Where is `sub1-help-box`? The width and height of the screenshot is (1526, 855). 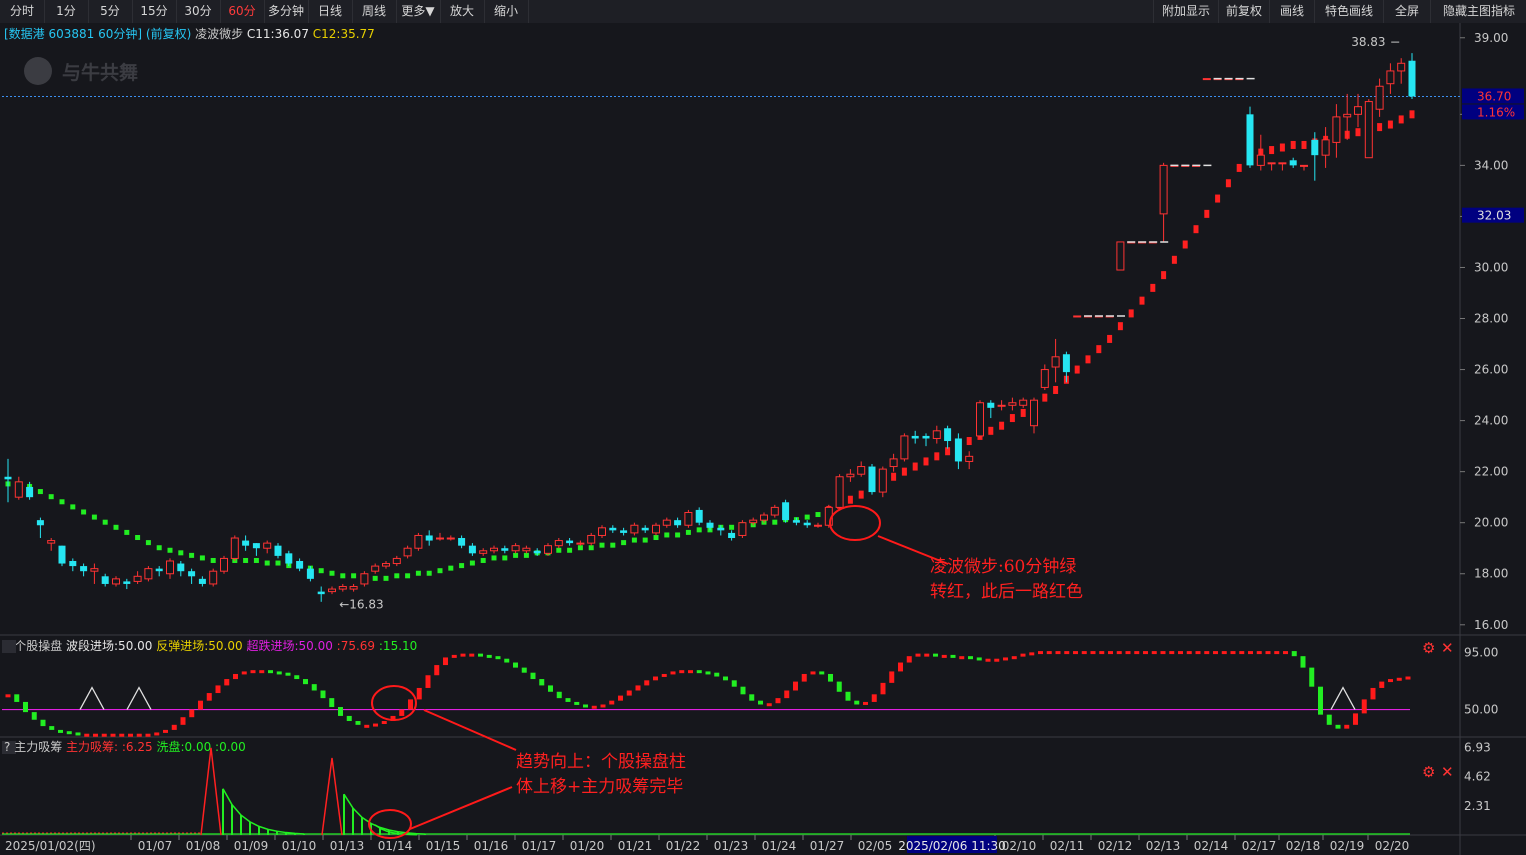
sub1-help-box is located at coordinates (9, 646).